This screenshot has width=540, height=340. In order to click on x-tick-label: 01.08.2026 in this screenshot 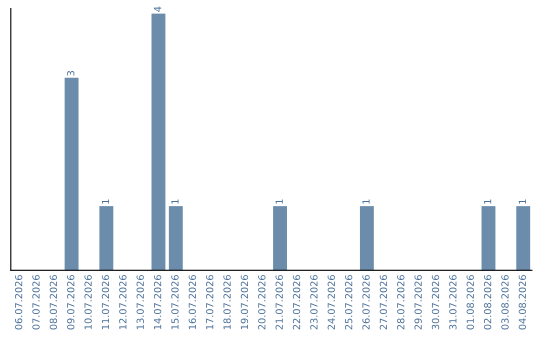, I will do `click(470, 302)`.